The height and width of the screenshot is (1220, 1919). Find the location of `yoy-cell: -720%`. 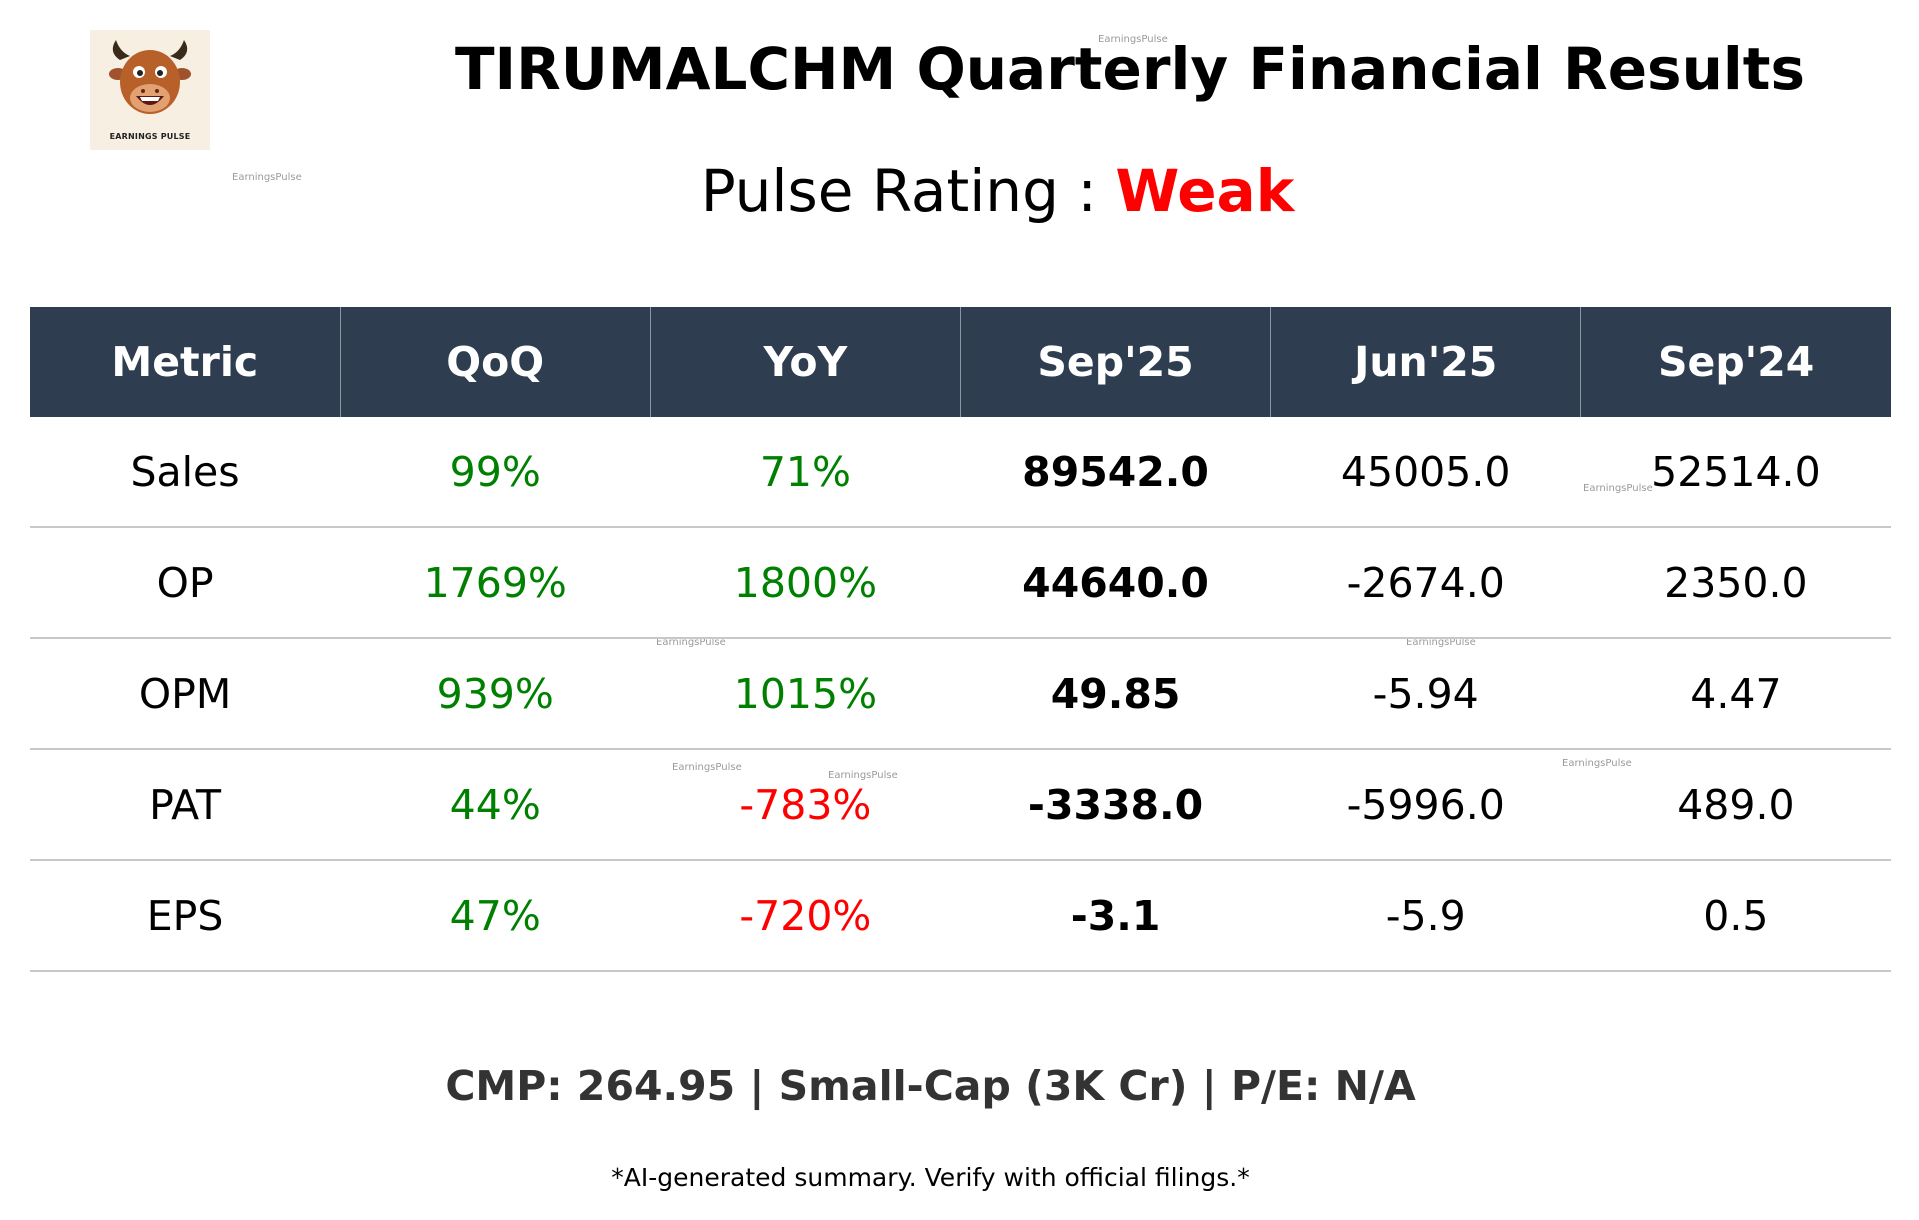

yoy-cell: -720% is located at coordinates (805, 916).